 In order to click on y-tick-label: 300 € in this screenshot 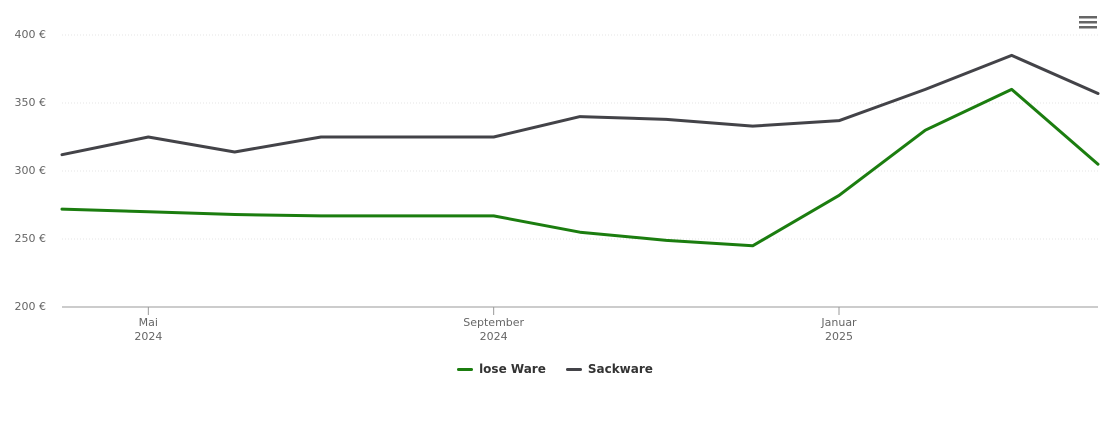, I will do `click(31, 170)`.